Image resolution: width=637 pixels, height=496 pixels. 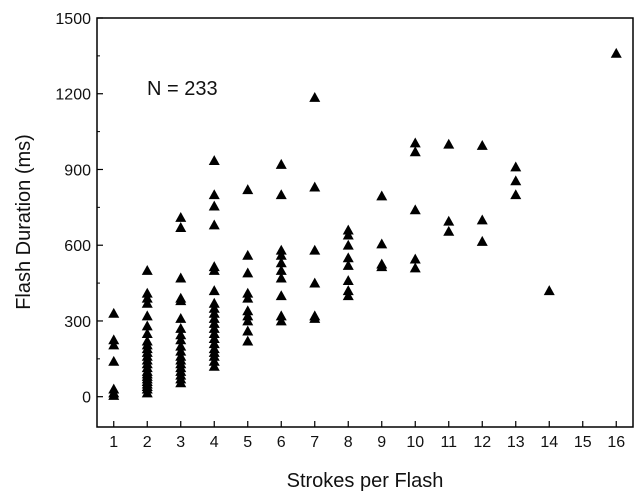 What do you see at coordinates (24, 222) in the screenshot?
I see `y-axis-title: Flash Duration (ms)` at bounding box center [24, 222].